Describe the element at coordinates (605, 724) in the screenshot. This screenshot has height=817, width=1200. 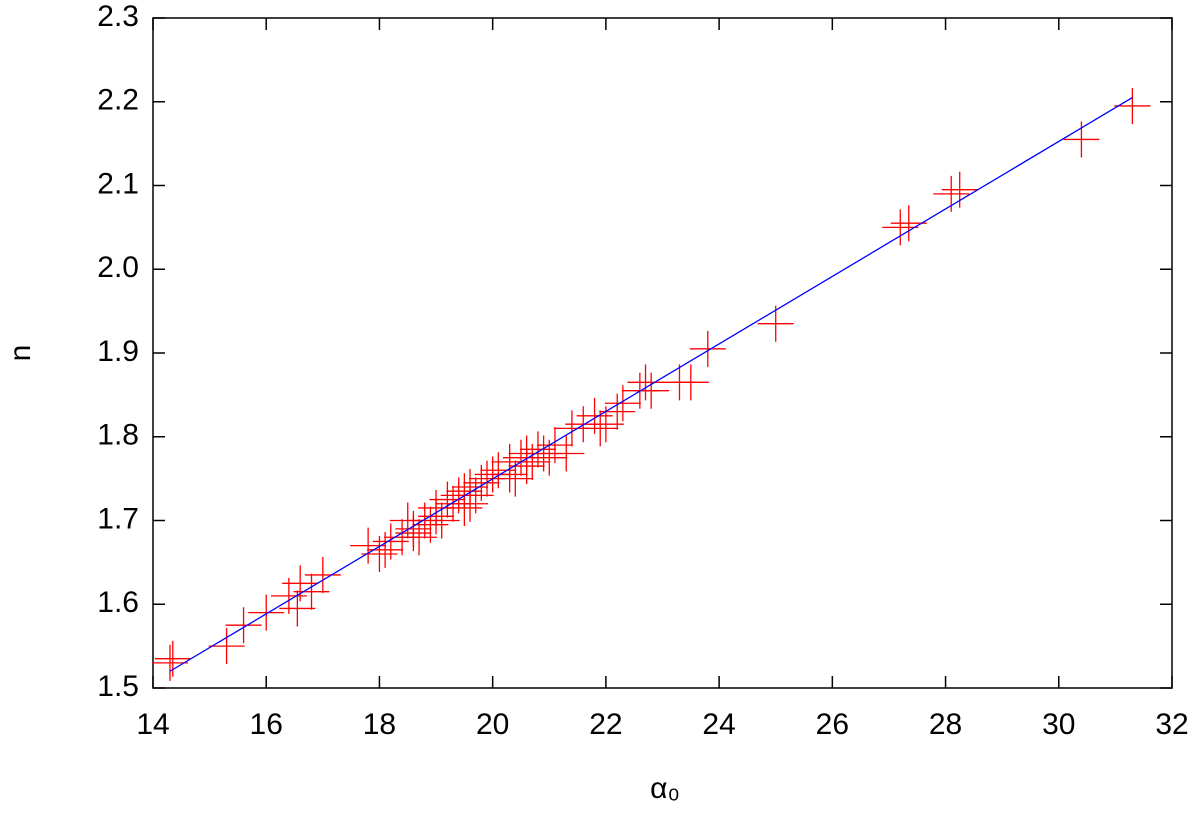
I see `x-tick-label: 22` at that location.